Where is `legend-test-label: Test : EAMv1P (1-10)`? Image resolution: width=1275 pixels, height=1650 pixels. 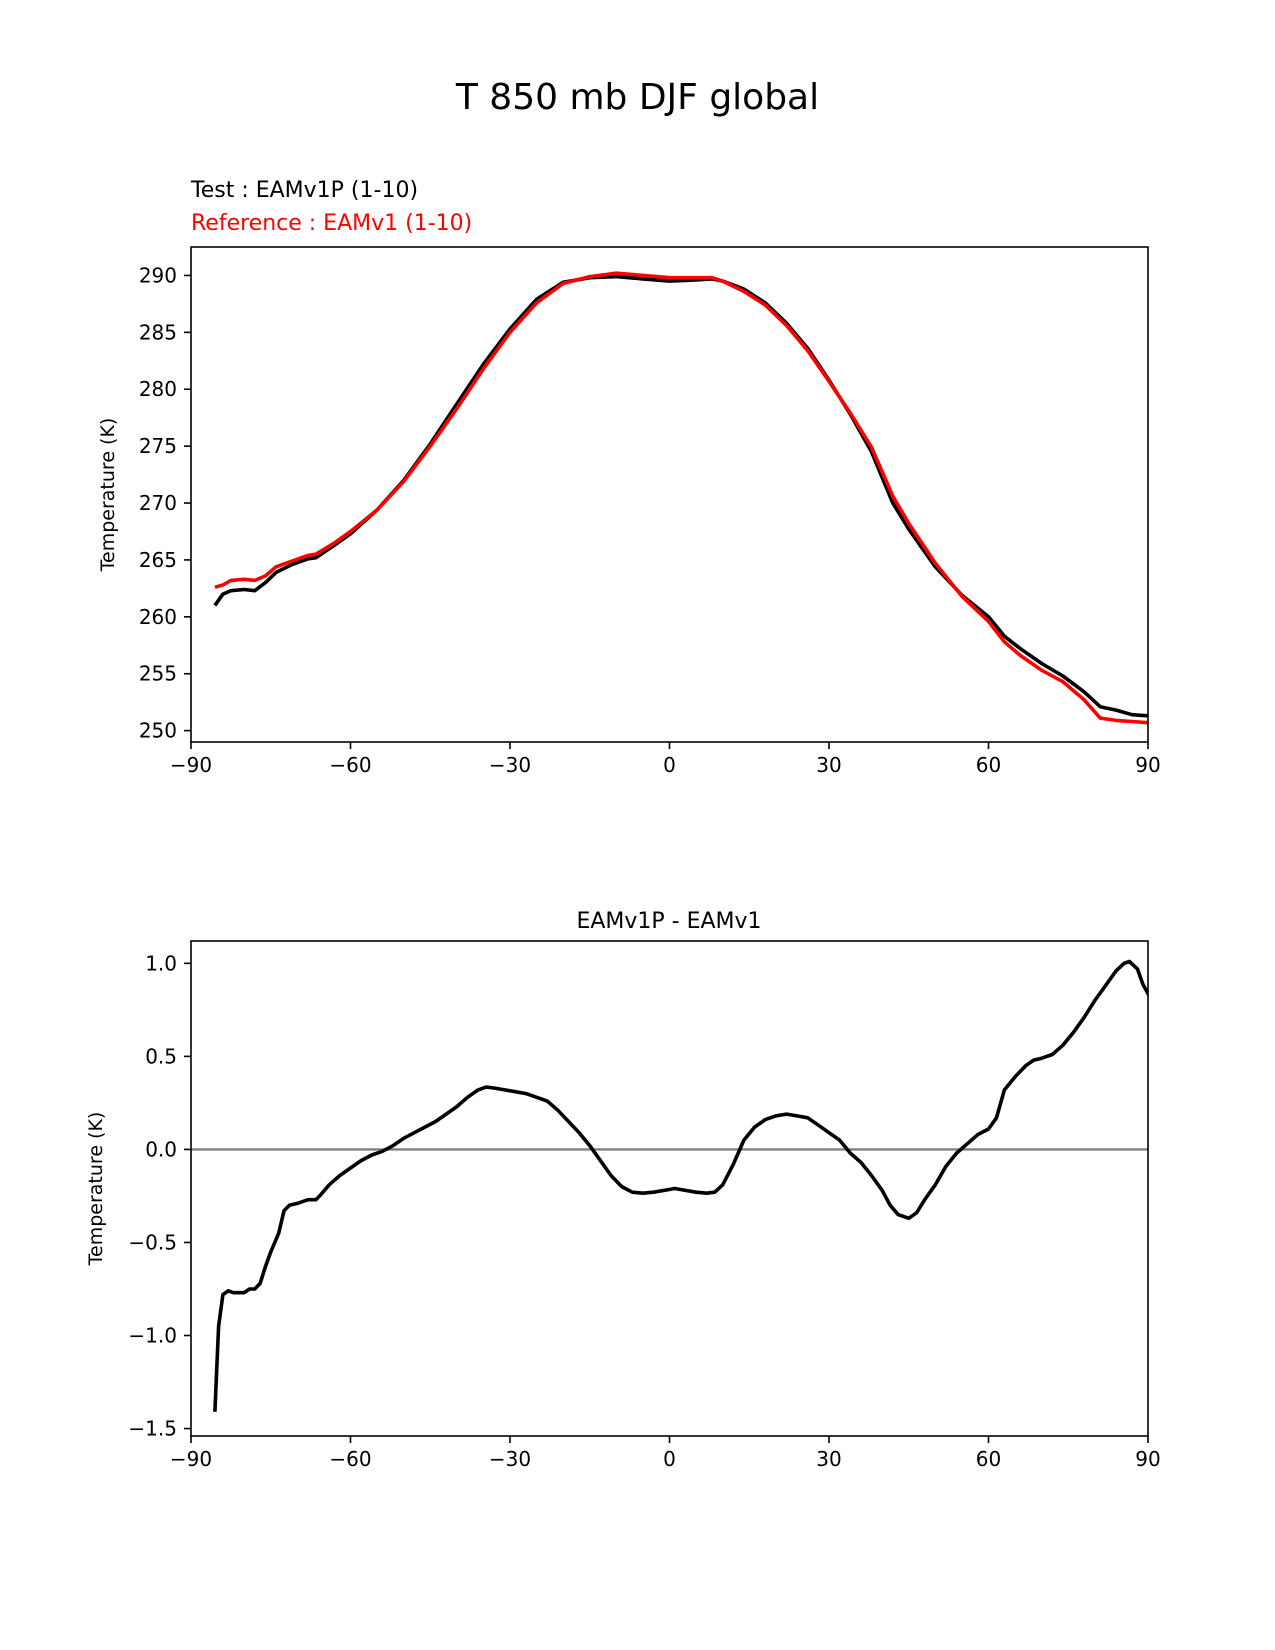
legend-test-label: Test : EAMv1P (1-10) is located at coordinates (304, 190).